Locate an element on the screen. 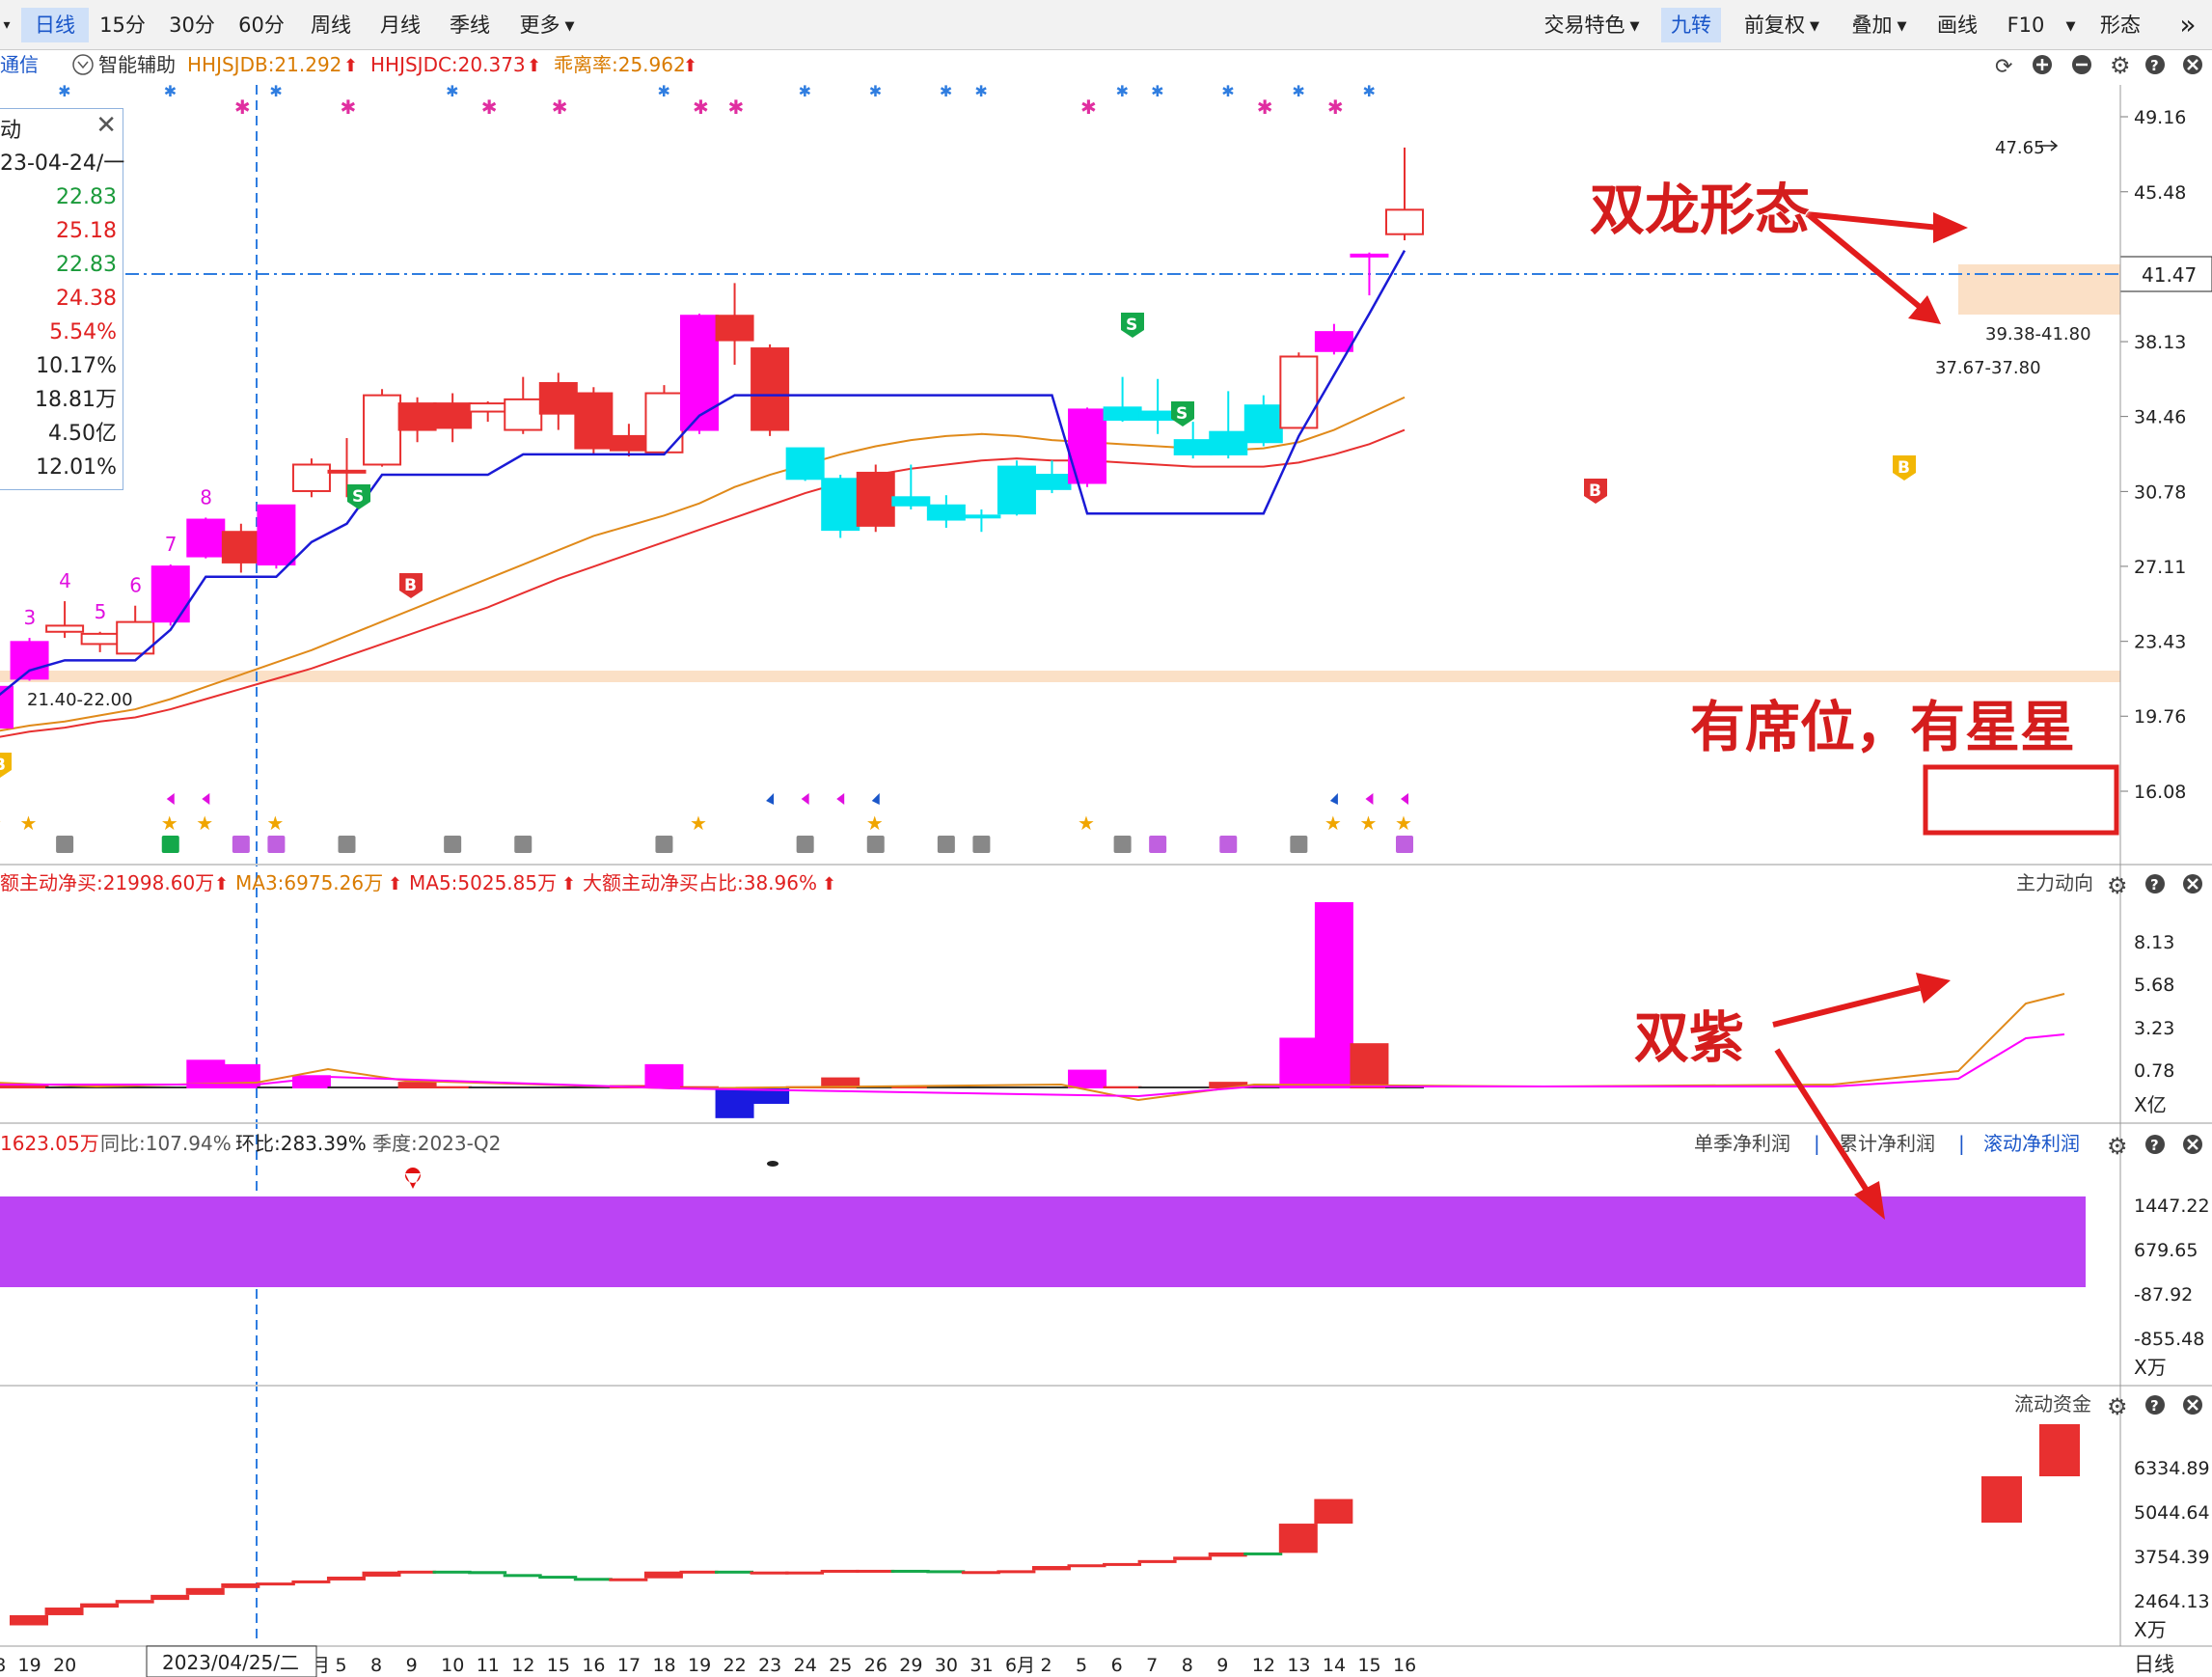 This screenshot has width=2212, height=1677. date-tick-label: 17 is located at coordinates (629, 1665).